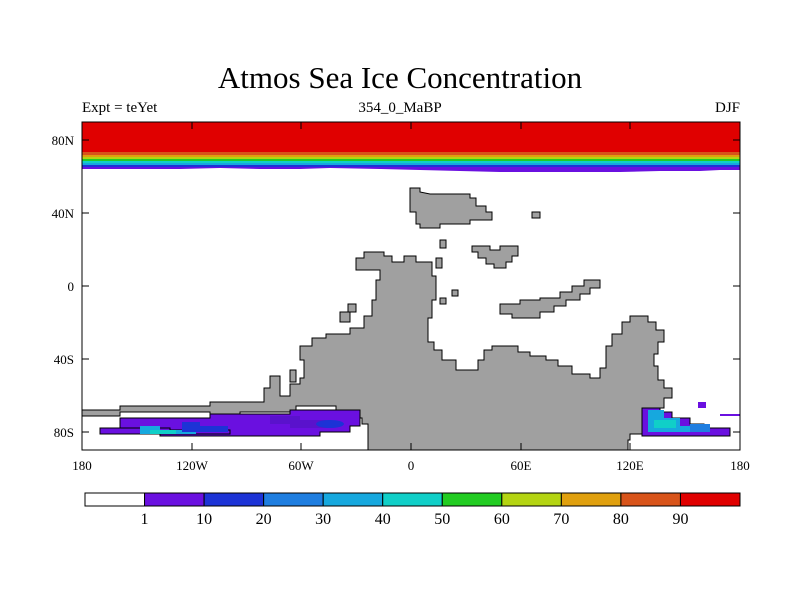  What do you see at coordinates (63, 213) in the screenshot?
I see `y-tick-label-40n: 40N` at bounding box center [63, 213].